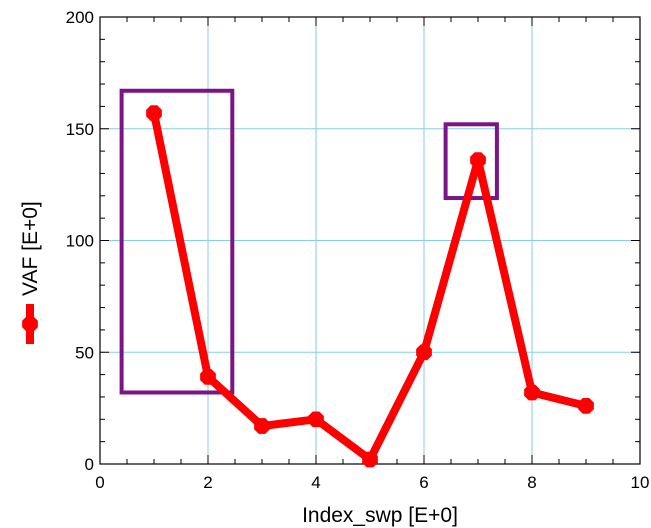 The width and height of the screenshot is (651, 528). What do you see at coordinates (84, 352) in the screenshot?
I see `y-tick-label: 50` at bounding box center [84, 352].